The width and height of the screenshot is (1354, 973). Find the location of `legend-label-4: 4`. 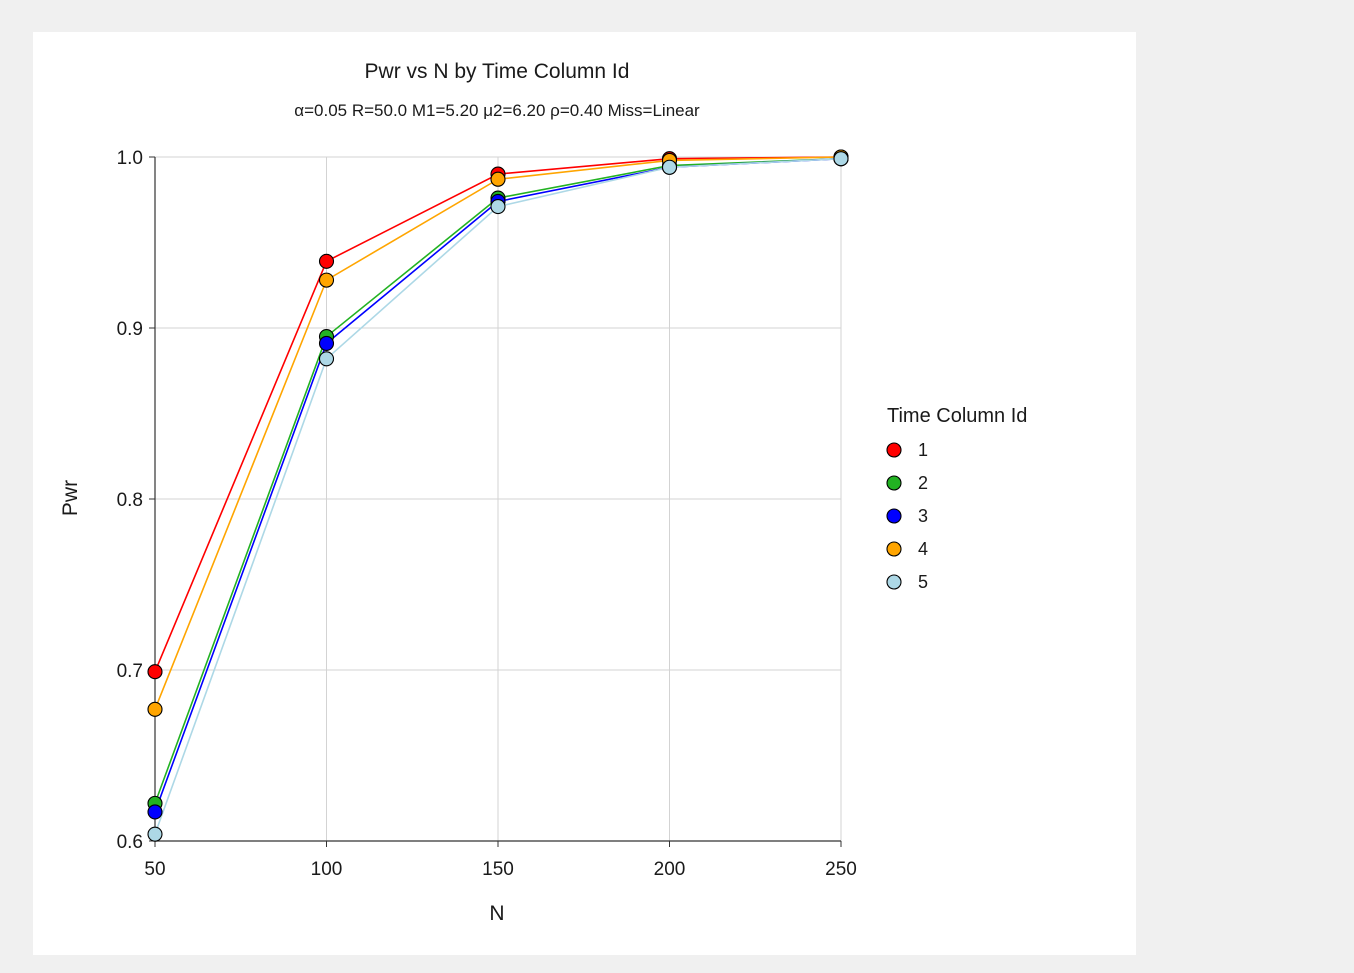

legend-label-4: 4 is located at coordinates (923, 549).